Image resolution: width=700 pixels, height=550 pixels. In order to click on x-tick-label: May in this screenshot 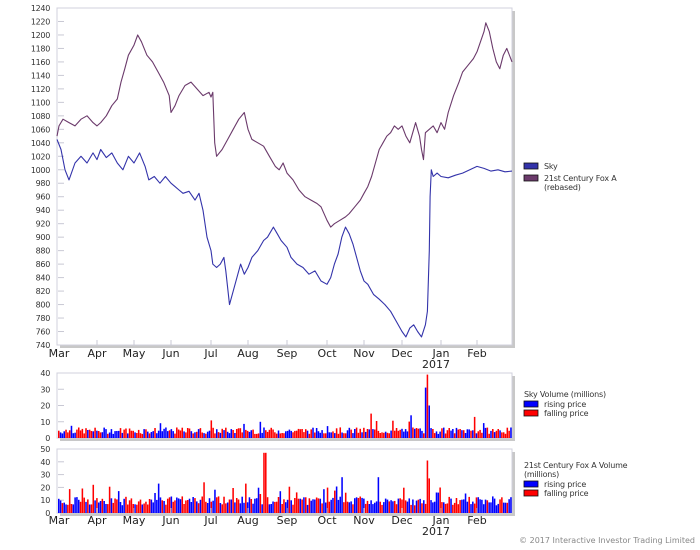, I will do `click(134, 520)`.